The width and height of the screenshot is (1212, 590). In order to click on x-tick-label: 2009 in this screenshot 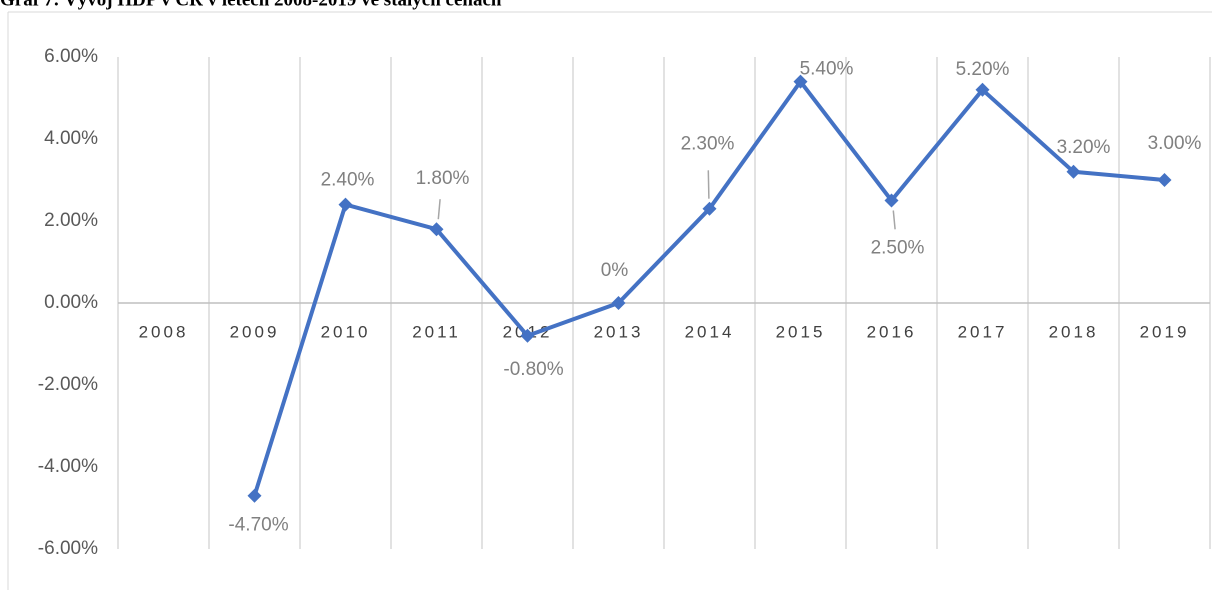, I will do `click(255, 331)`.